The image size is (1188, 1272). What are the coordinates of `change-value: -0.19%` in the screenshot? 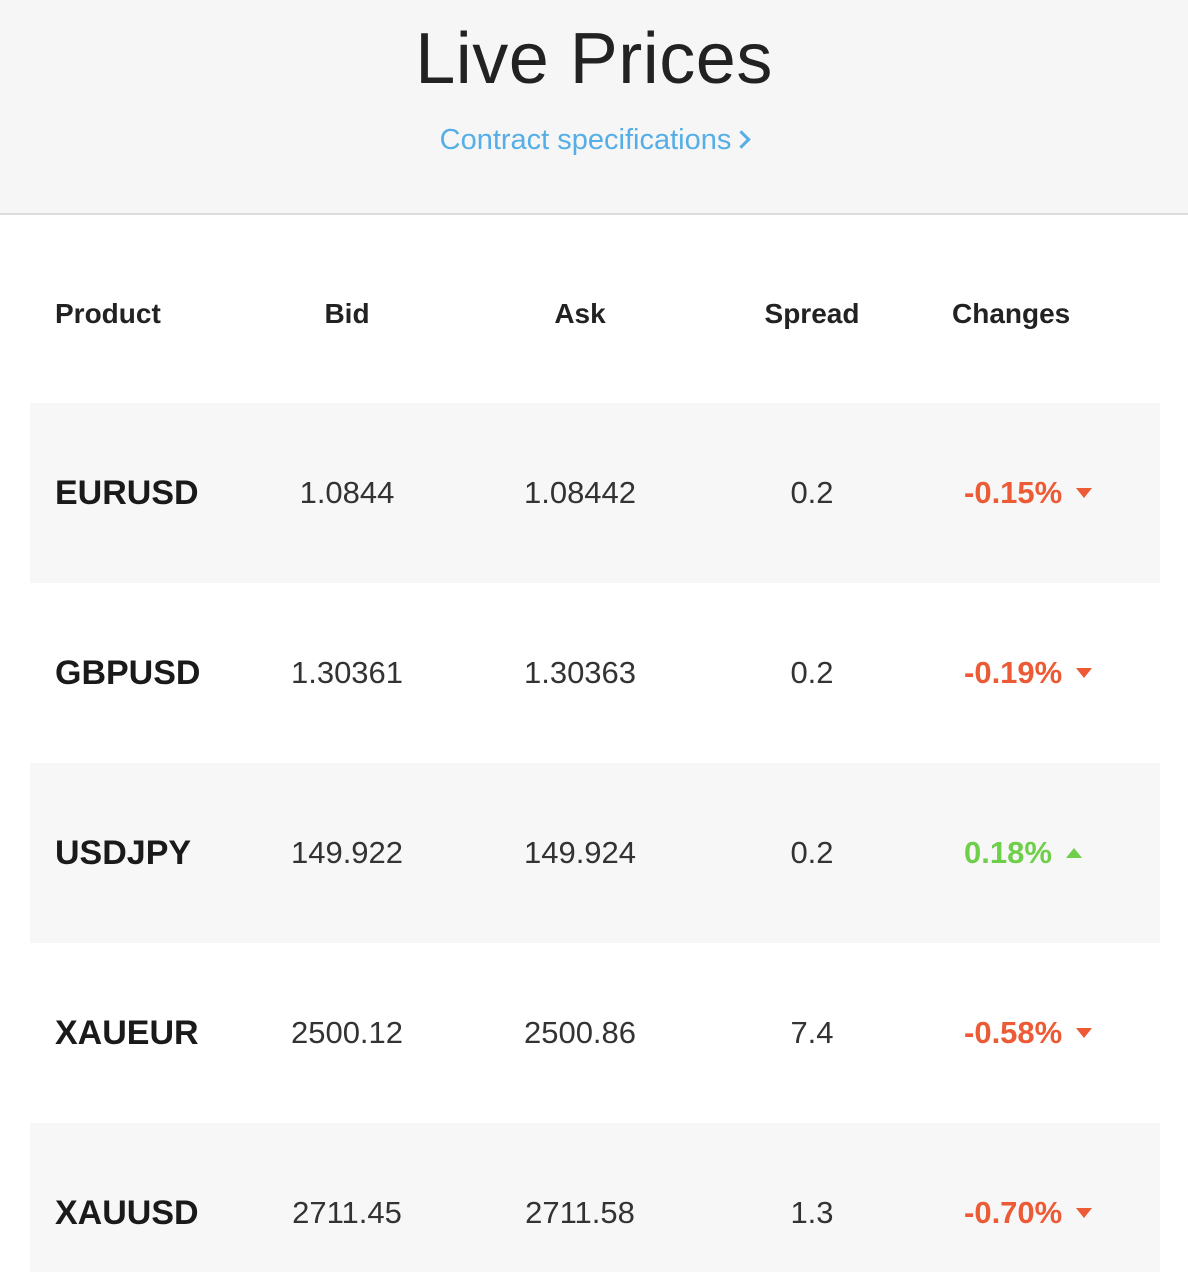 It's located at (1013, 672).